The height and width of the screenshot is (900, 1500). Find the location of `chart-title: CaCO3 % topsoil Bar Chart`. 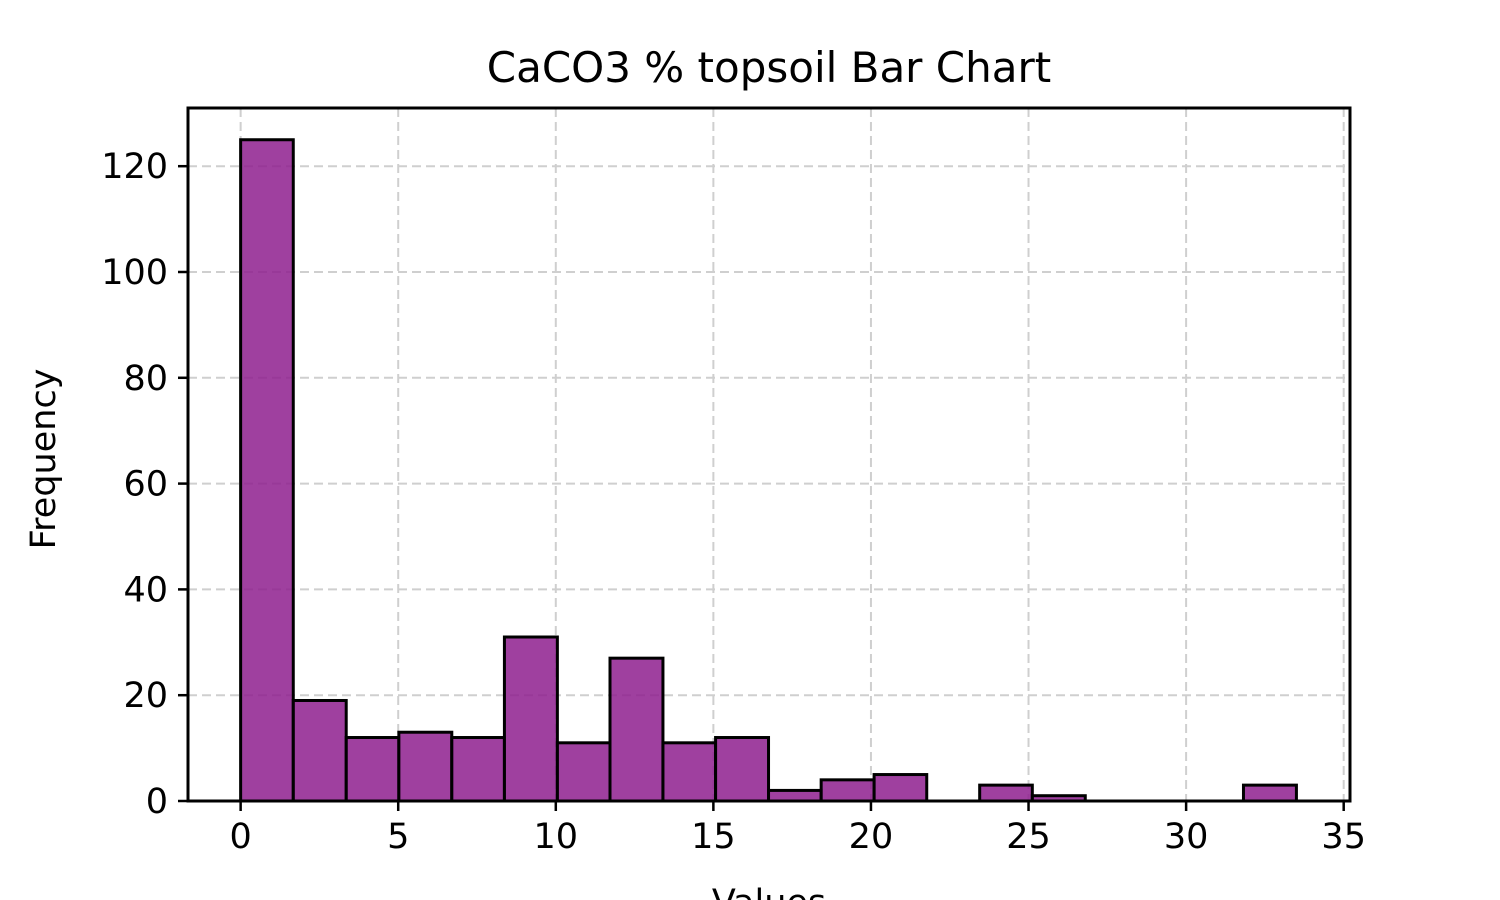

chart-title: CaCO3 % topsoil Bar Chart is located at coordinates (769, 67).